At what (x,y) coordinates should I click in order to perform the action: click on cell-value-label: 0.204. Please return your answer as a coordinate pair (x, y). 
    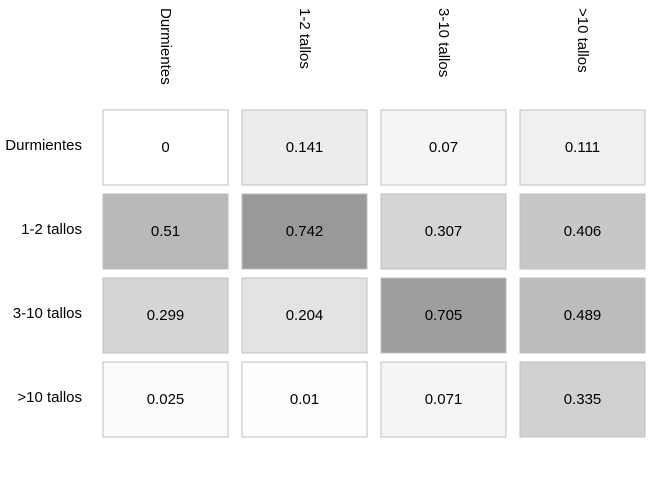
    Looking at the image, I should click on (305, 315).